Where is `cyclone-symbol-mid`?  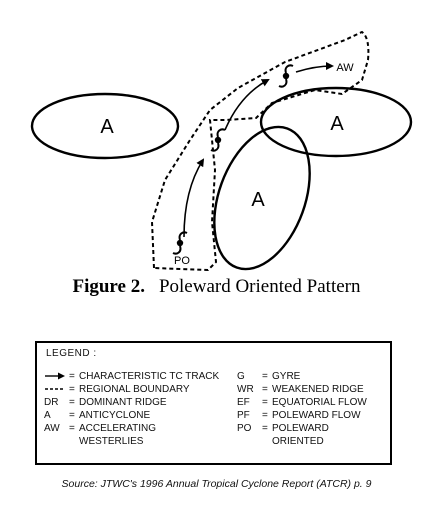 cyclone-symbol-mid is located at coordinates (218, 140).